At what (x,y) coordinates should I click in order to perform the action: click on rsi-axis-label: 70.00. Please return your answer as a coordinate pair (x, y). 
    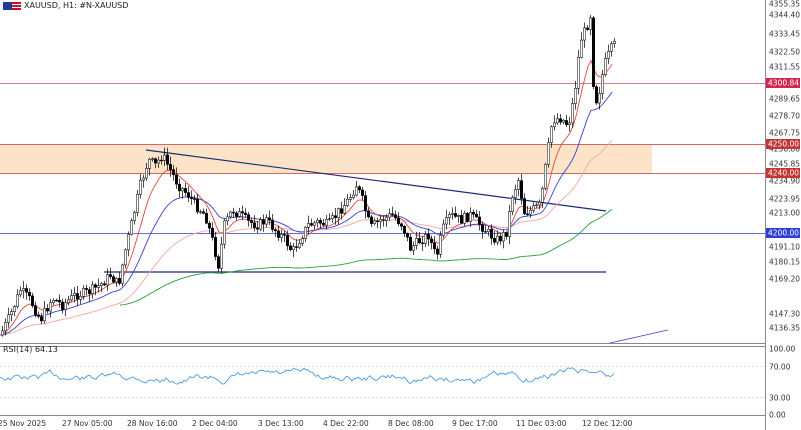
    Looking at the image, I should click on (780, 367).